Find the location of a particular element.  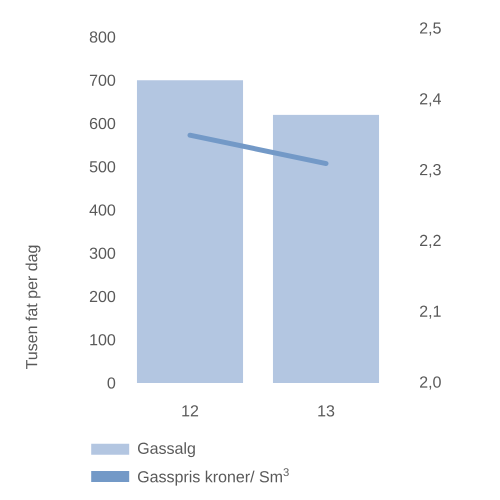

legend-label: Gasspris kroner/ Sm$^{3}$ is located at coordinates (213, 477).